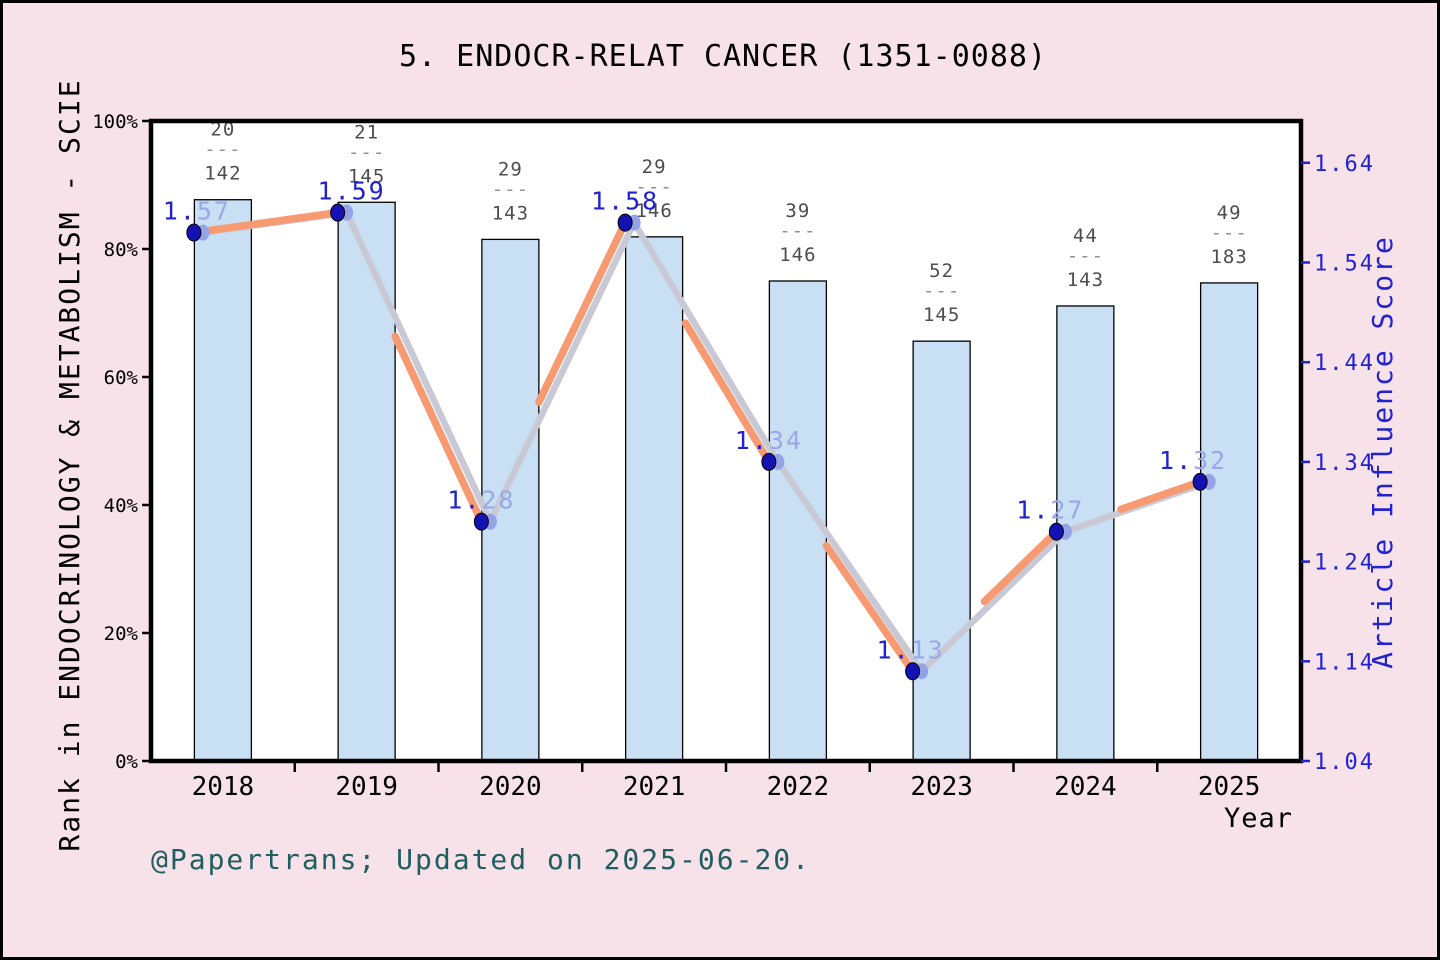  I want to click on bar-fraction-denominator: 183, so click(1228, 257).